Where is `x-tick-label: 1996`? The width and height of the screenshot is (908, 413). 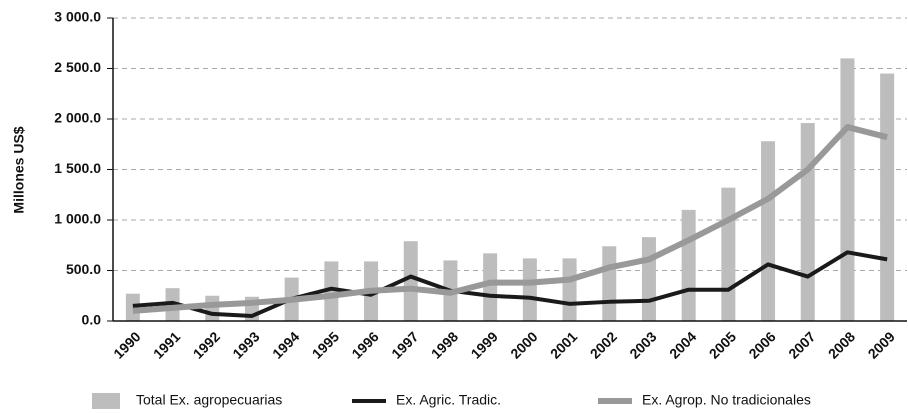 x-tick-label: 1996 is located at coordinates (364, 344).